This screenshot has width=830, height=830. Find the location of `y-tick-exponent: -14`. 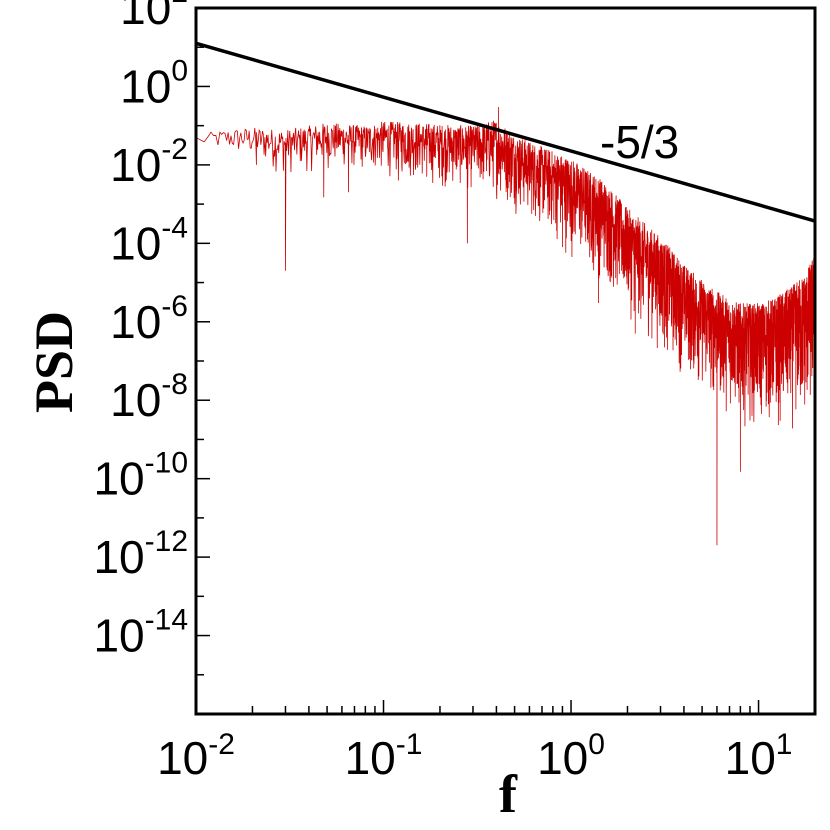

y-tick-exponent: -14 is located at coordinates (166, 620).